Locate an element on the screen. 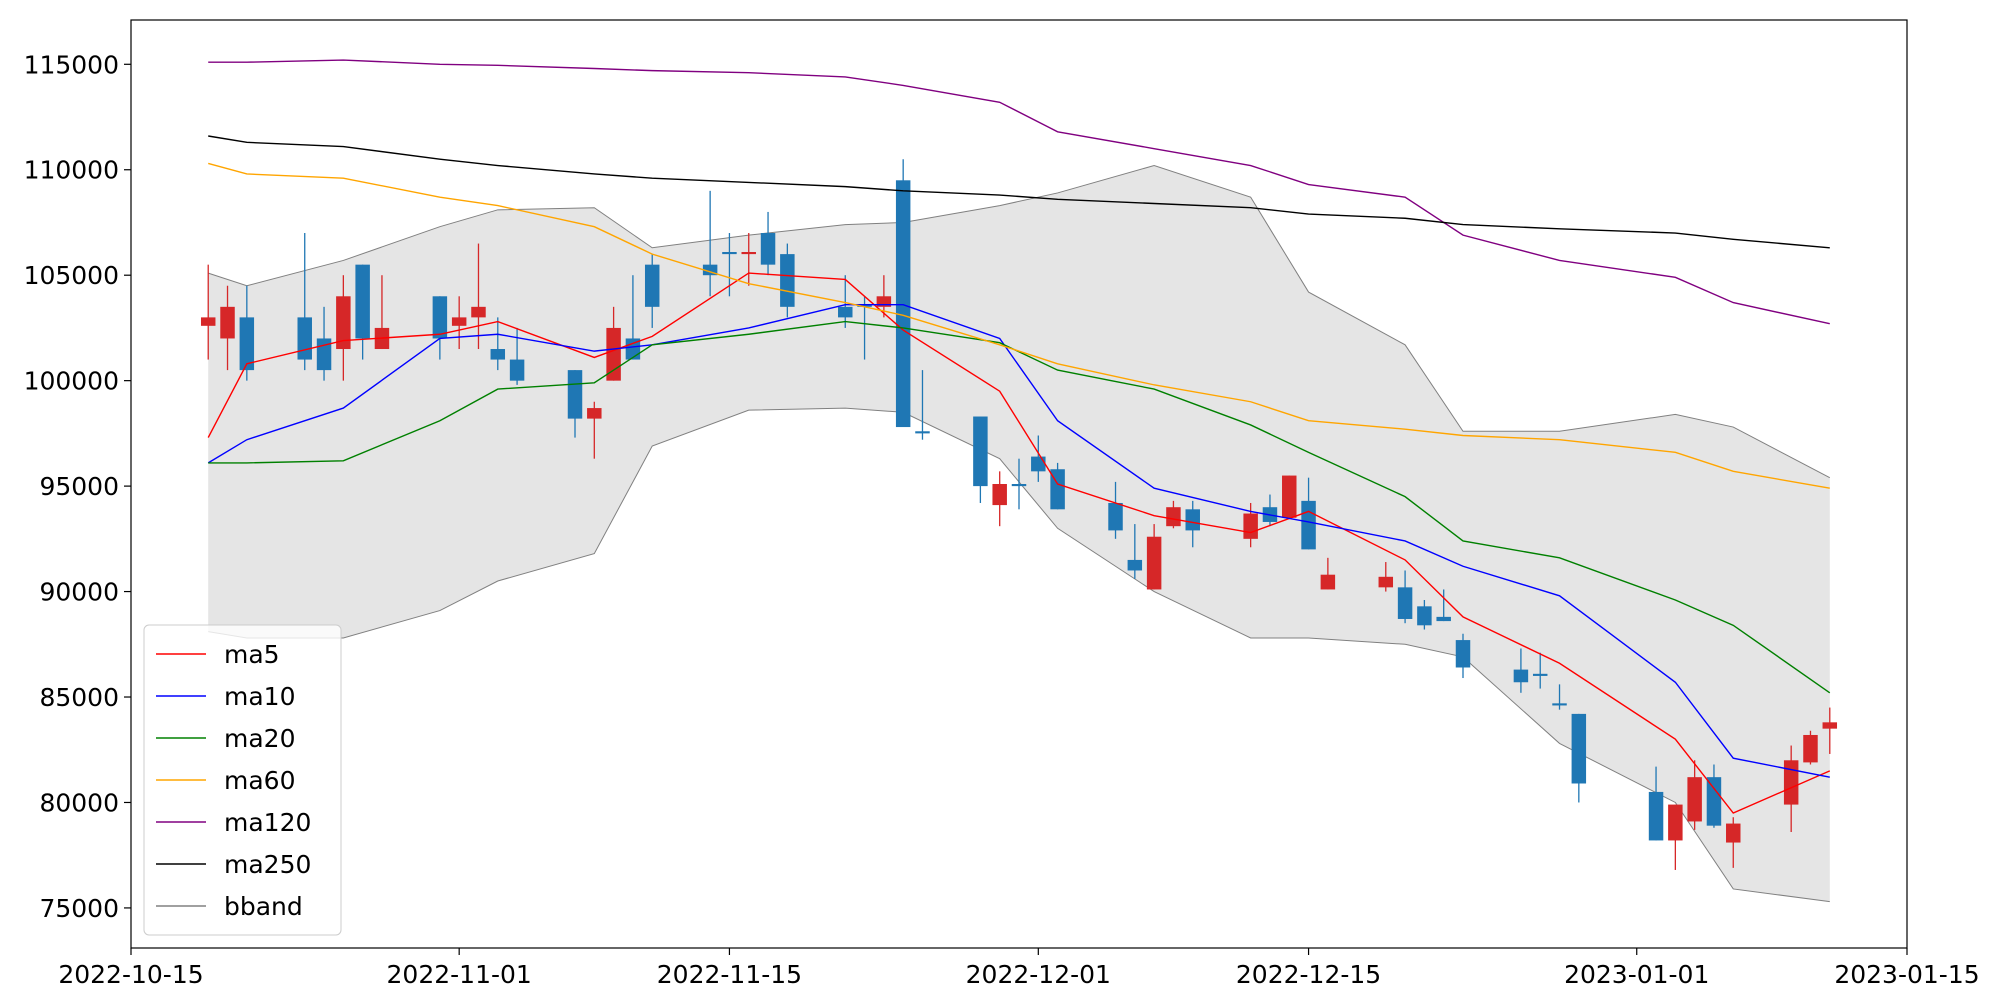  legend-label: ma60 is located at coordinates (259, 780).